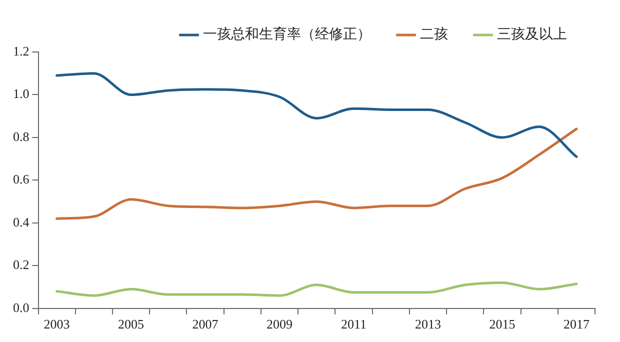  What do you see at coordinates (317, 289) in the screenshot?
I see `line-series` at bounding box center [317, 289].